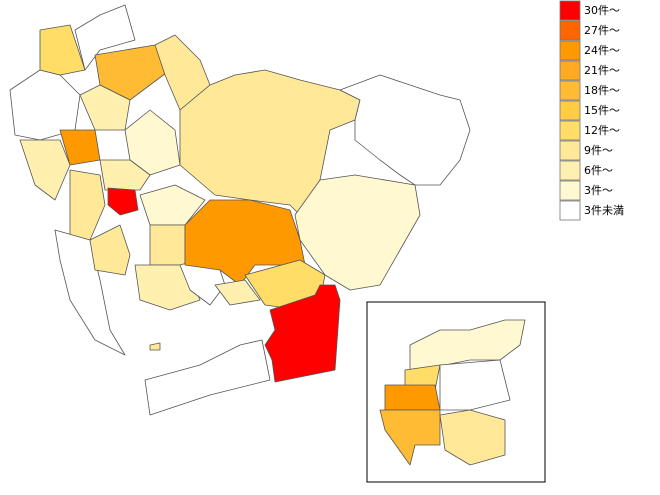  Describe the element at coordinates (602, 130) in the screenshot. I see `legend-label: 12件～` at that location.